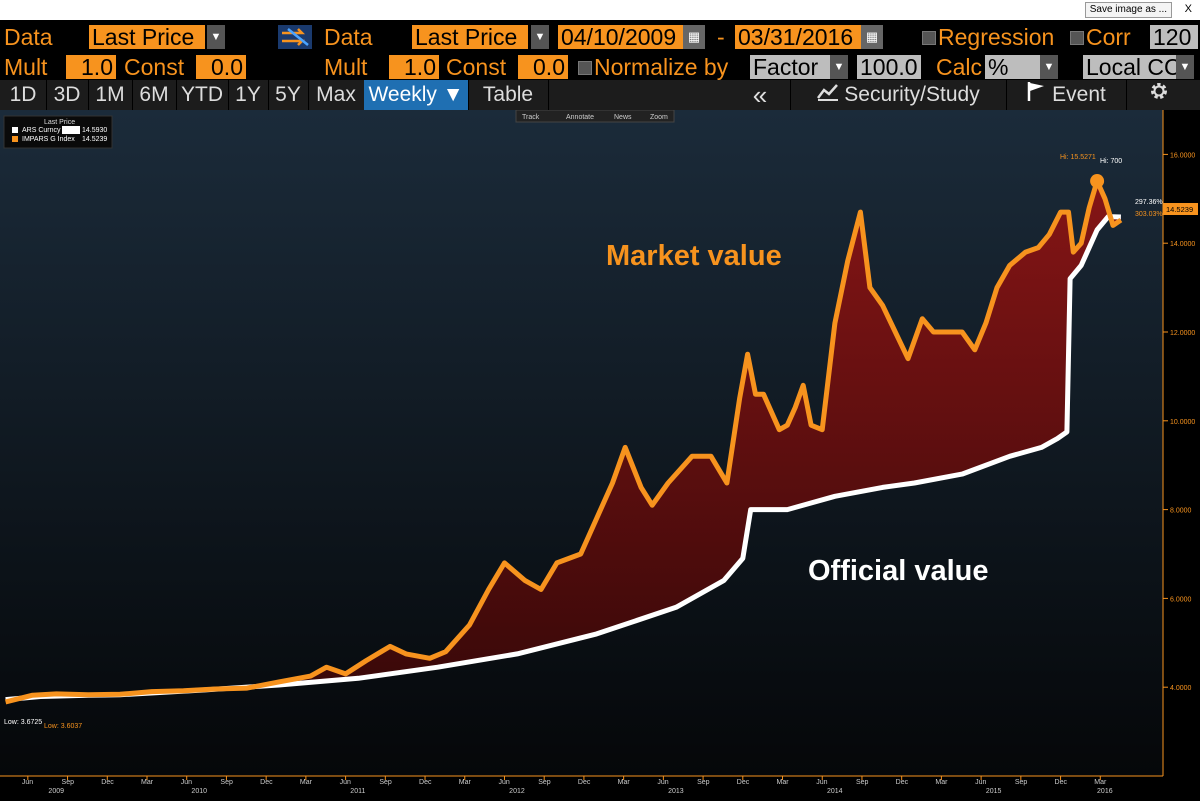 This screenshot has width=1200, height=801. Describe the element at coordinates (799, 37) in the screenshot. I see `end-date-field: 03/31/2016` at that location.